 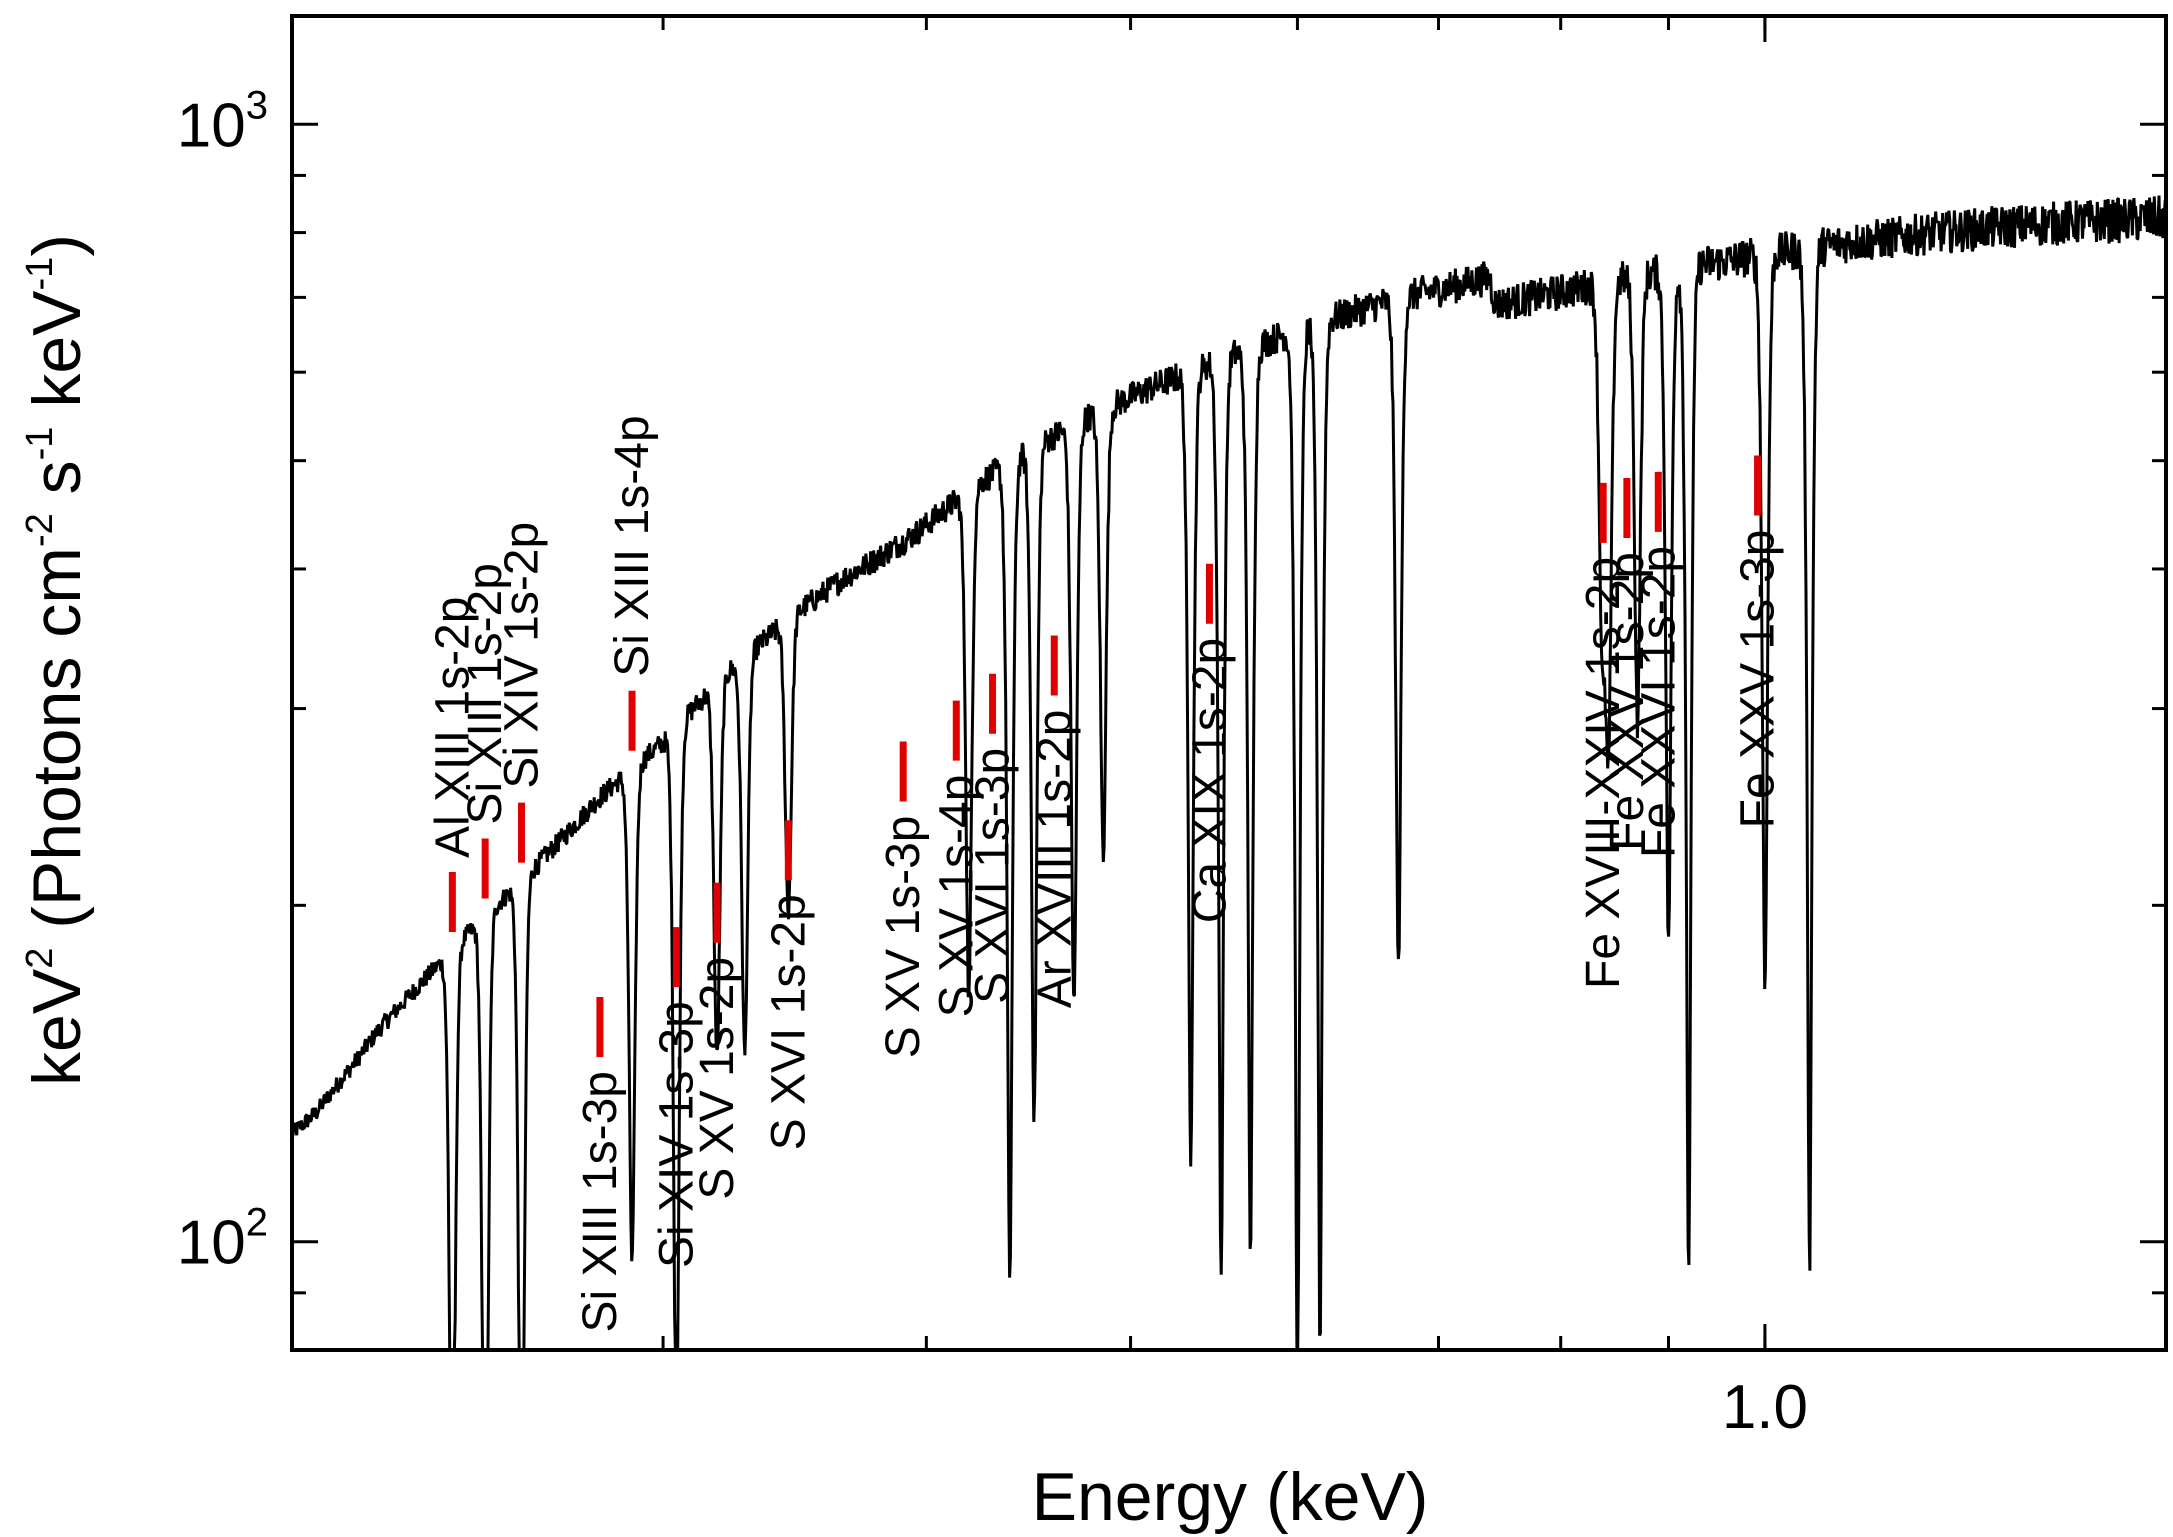 What do you see at coordinates (993, 876) in the screenshot?
I see `line-label: S XVI 1s-3p` at bounding box center [993, 876].